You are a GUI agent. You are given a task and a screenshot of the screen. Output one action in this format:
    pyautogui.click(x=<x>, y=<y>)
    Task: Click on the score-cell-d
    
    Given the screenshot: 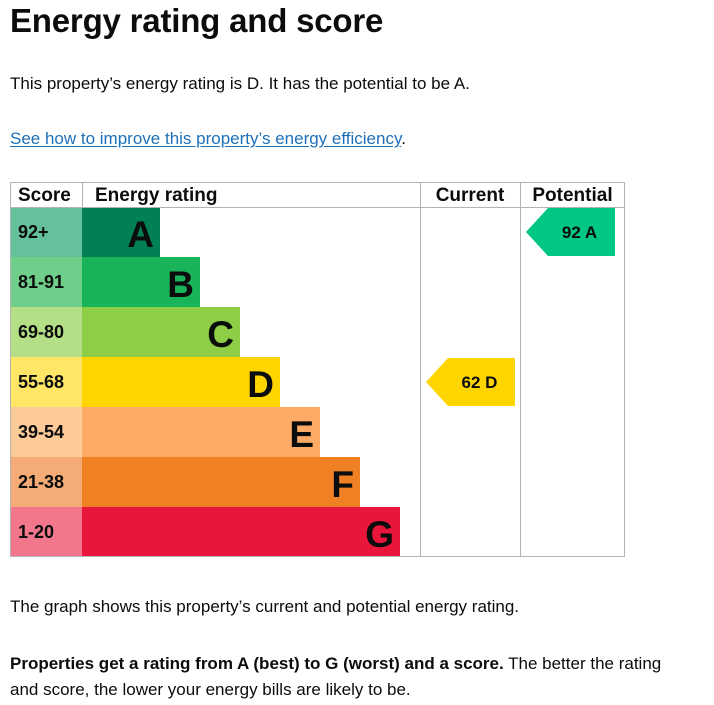 What is the action you would take?
    pyautogui.click(x=46, y=382)
    